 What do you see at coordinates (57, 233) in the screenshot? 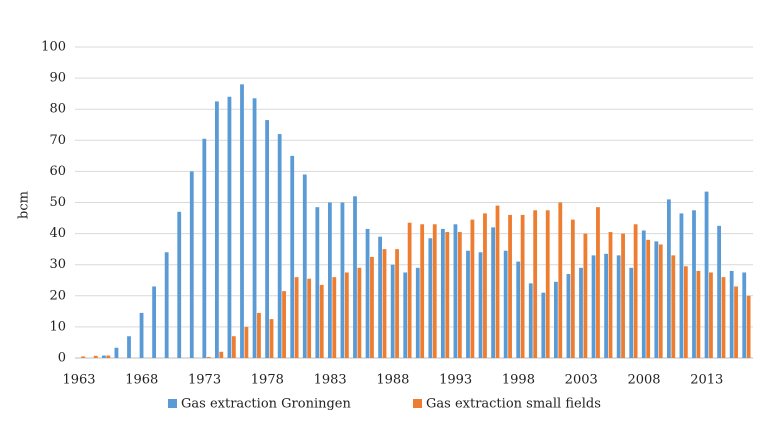
I see `y-tick-label: 40` at bounding box center [57, 233].